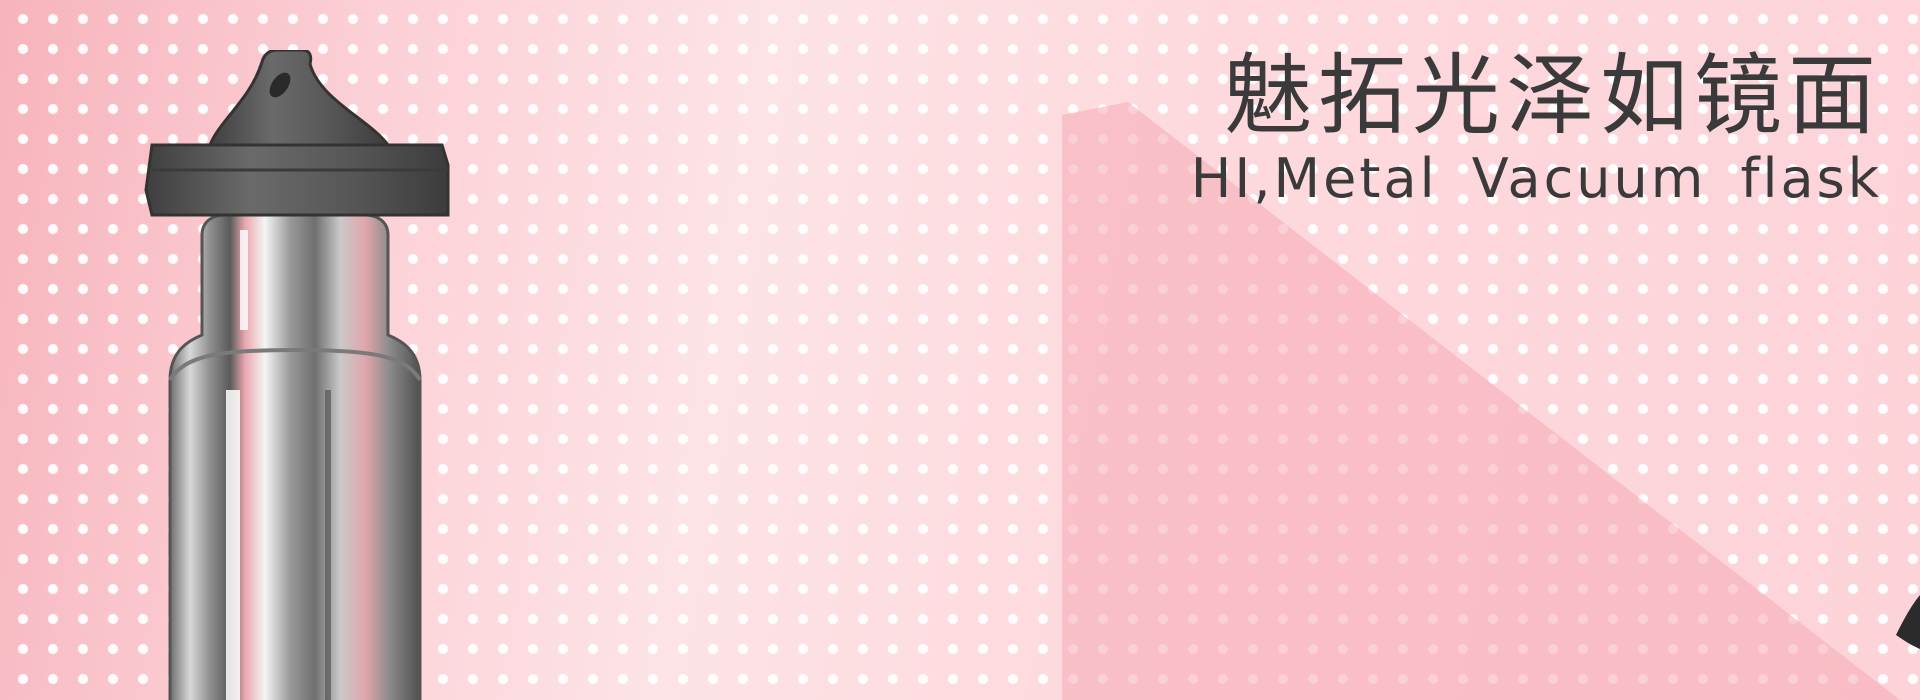 This screenshot has height=700, width=1920. I want to click on partial-dark-shape-icon, so click(1908, 622).